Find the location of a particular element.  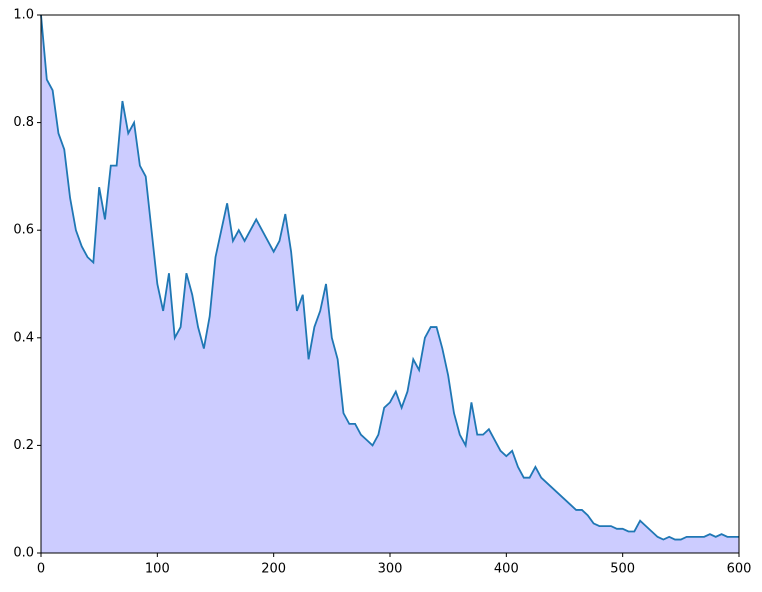

y-tick-label: 0.2 is located at coordinates (23, 445).